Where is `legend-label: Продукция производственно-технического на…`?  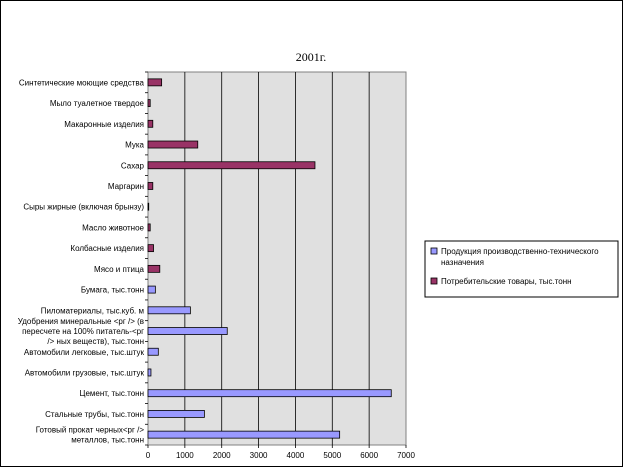
legend-label: Продукция производственно-технического на… is located at coordinates (520, 257).